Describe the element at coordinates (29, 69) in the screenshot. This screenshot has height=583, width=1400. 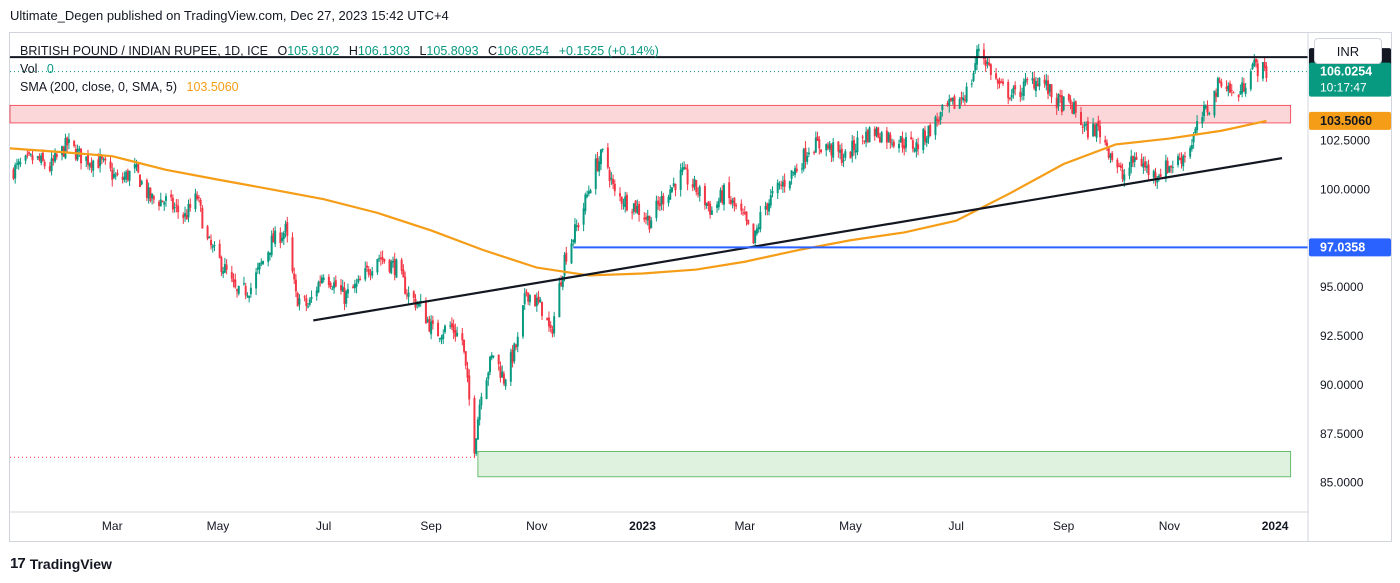
I see `volume-label: Vol` at that location.